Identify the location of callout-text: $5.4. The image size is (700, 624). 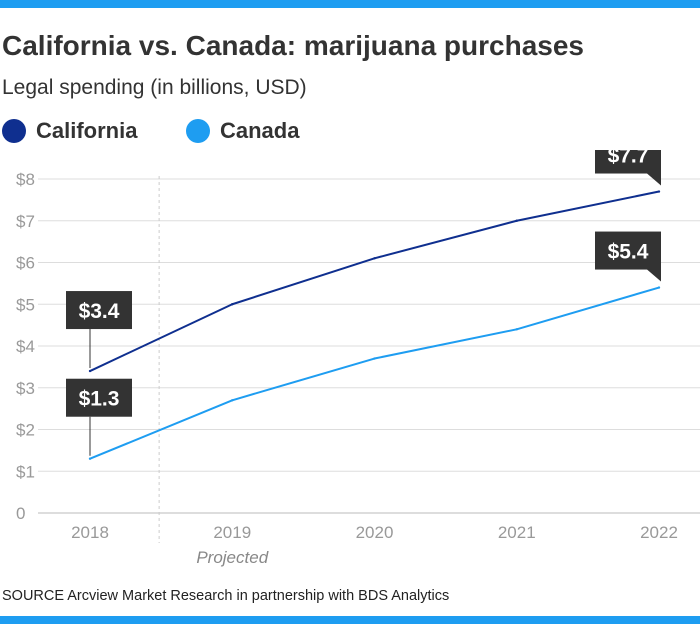
(628, 252).